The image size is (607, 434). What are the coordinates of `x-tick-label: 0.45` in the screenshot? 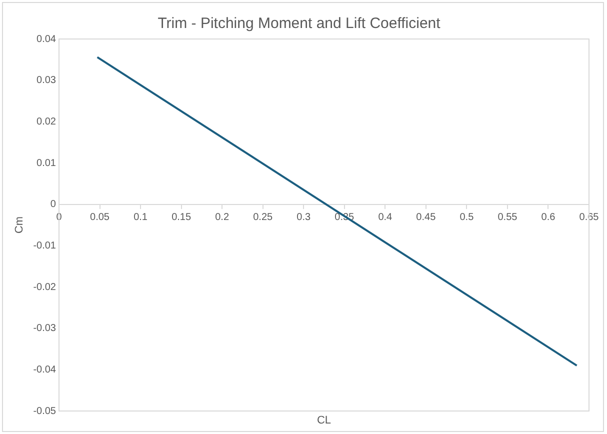 It's located at (426, 218).